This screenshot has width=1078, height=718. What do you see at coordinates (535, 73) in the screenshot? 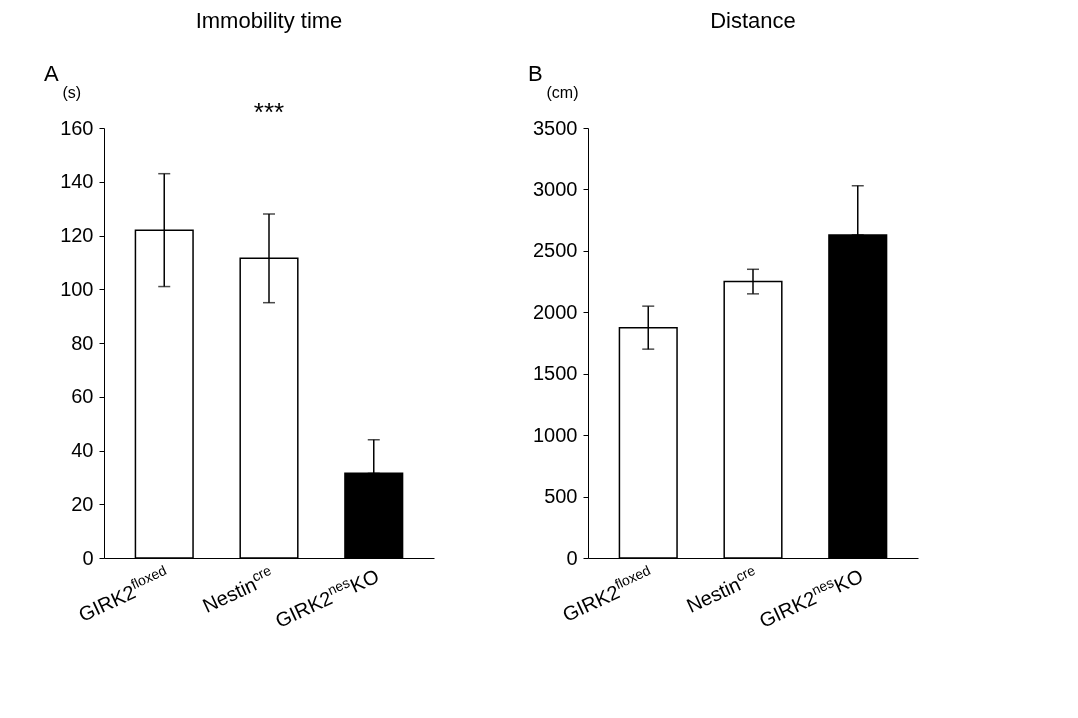
I see `text: B` at bounding box center [535, 73].